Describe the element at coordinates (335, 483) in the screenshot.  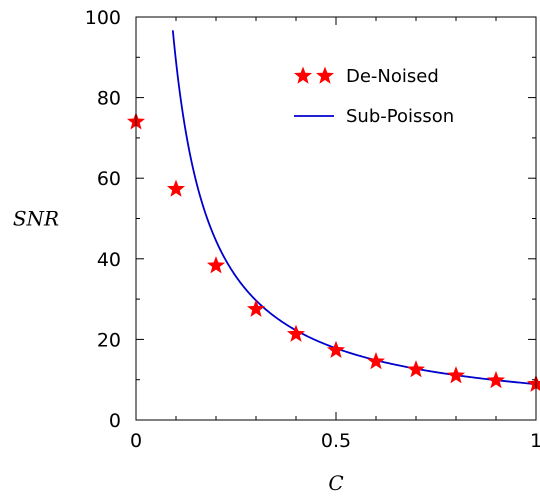
I see `x-axis-label: C` at that location.